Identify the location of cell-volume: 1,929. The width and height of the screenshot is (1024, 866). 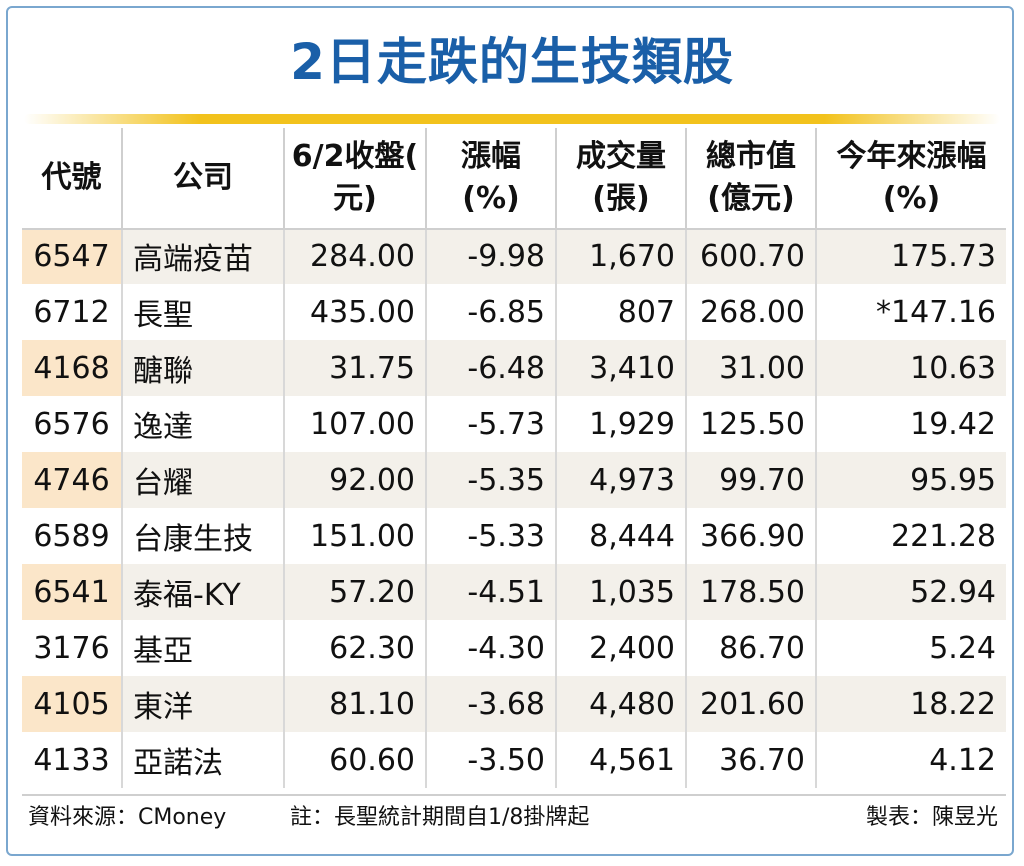
(620, 424).